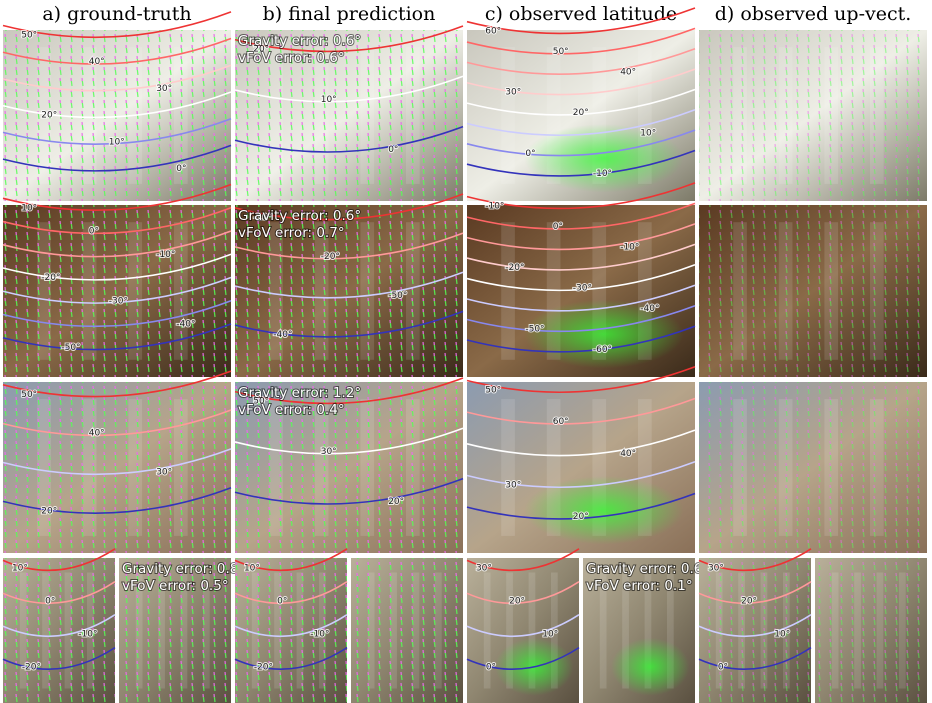 Image resolution: width=932 pixels, height=703 pixels. Describe the element at coordinates (291, 58) in the screenshot. I see `error-text: vFoV error: 0.6°` at that location.